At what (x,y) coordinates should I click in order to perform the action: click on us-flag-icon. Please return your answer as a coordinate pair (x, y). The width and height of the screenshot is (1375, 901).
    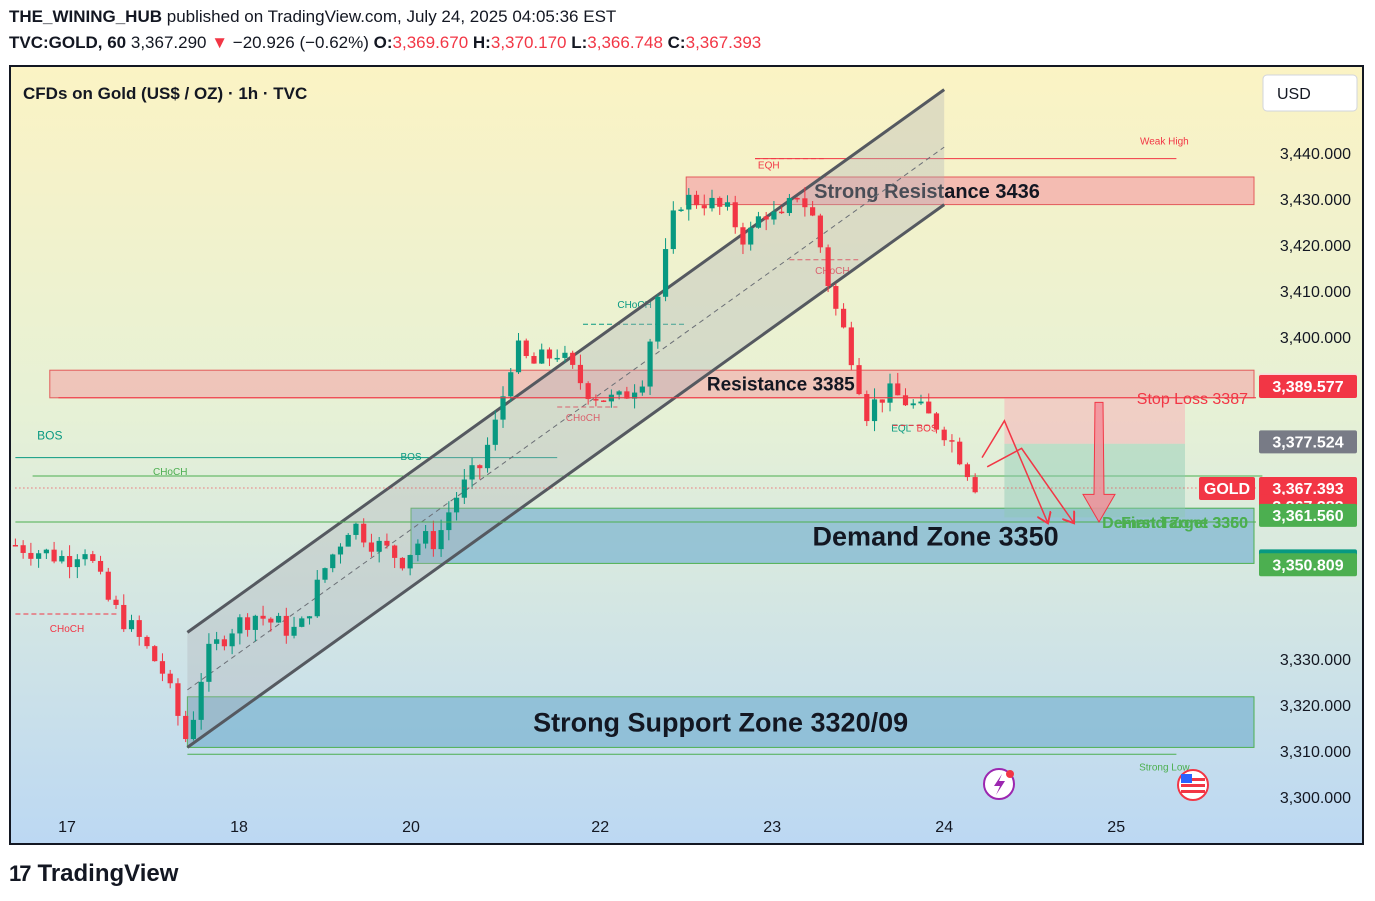
    Looking at the image, I should click on (1193, 785).